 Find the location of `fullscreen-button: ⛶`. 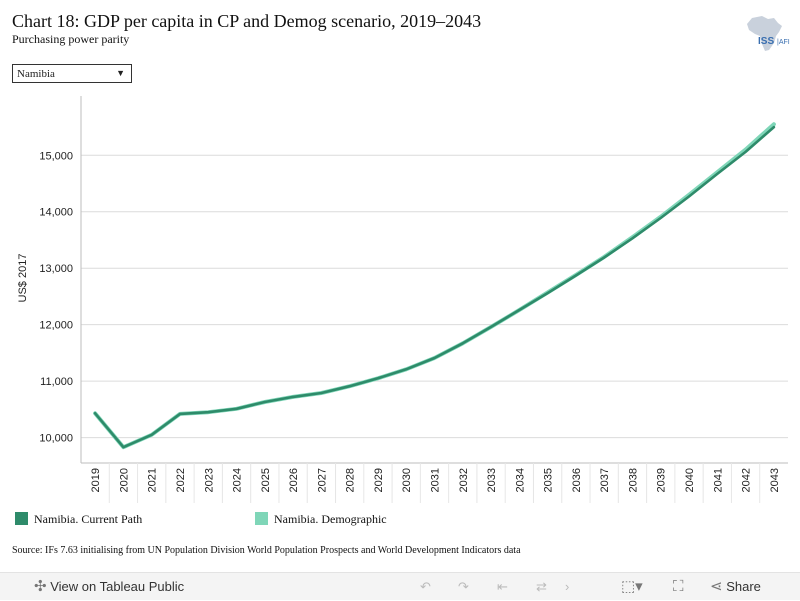

fullscreen-button: ⛶ is located at coordinates (678, 587).